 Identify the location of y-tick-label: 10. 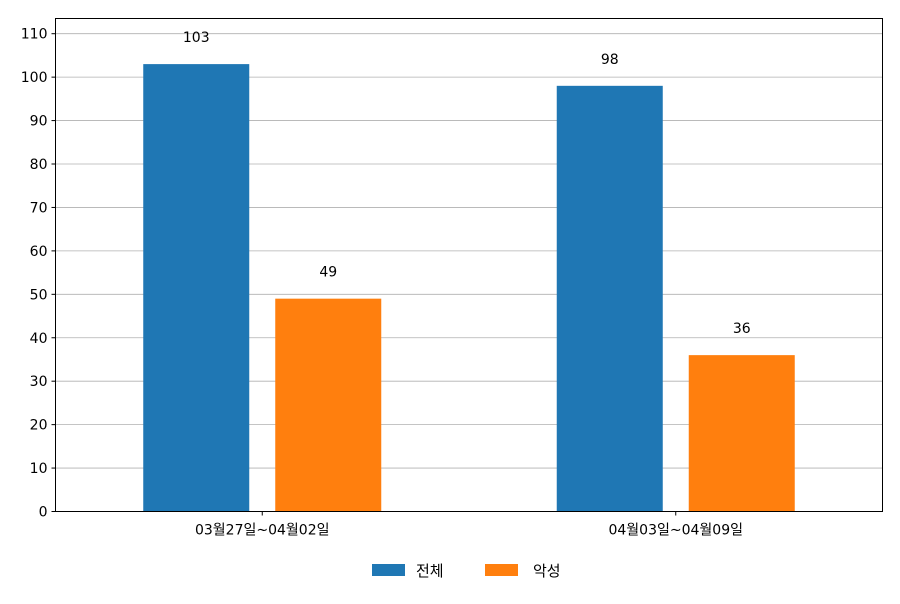
(39, 469).